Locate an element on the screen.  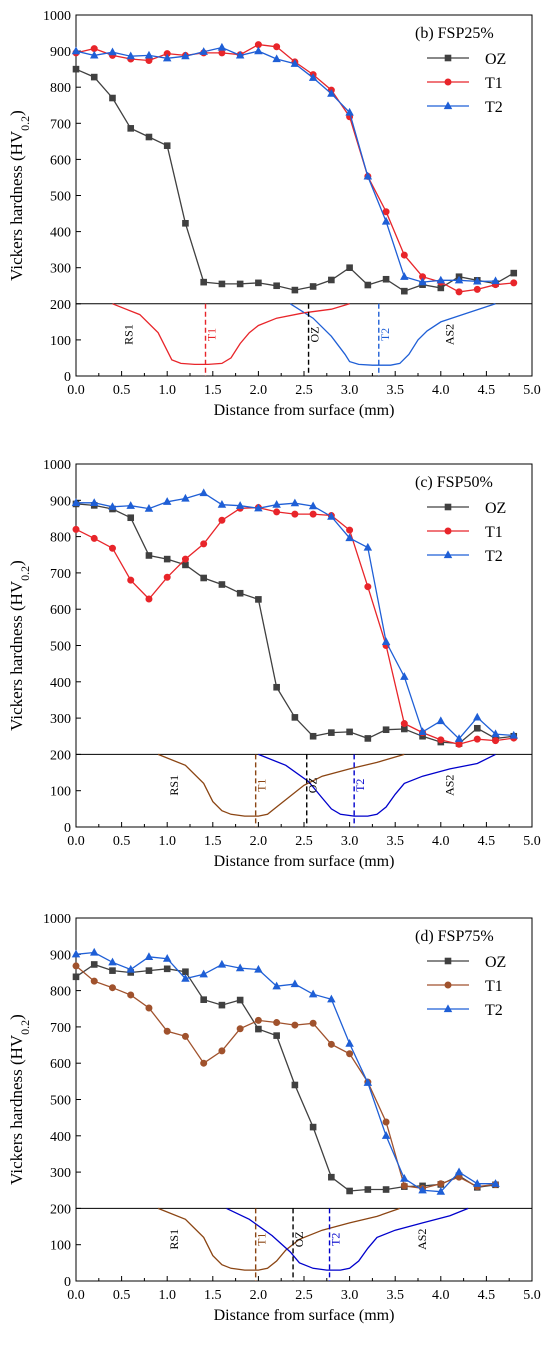
series-line-oz is located at coordinates (285, 1077).